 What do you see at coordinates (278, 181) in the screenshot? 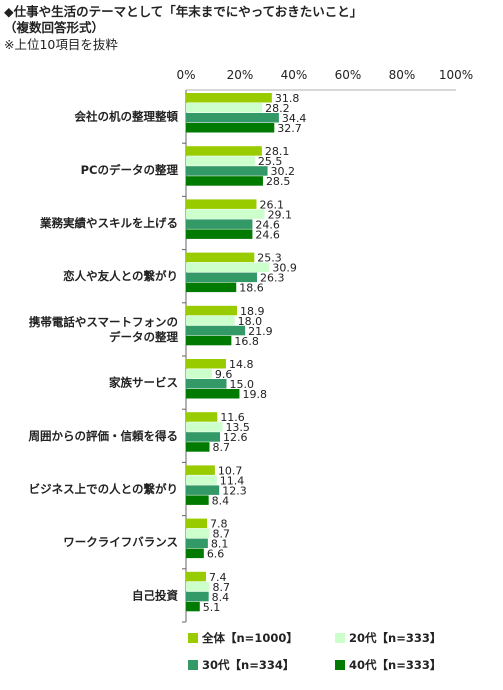
I see `data-label: 28.5` at bounding box center [278, 181].